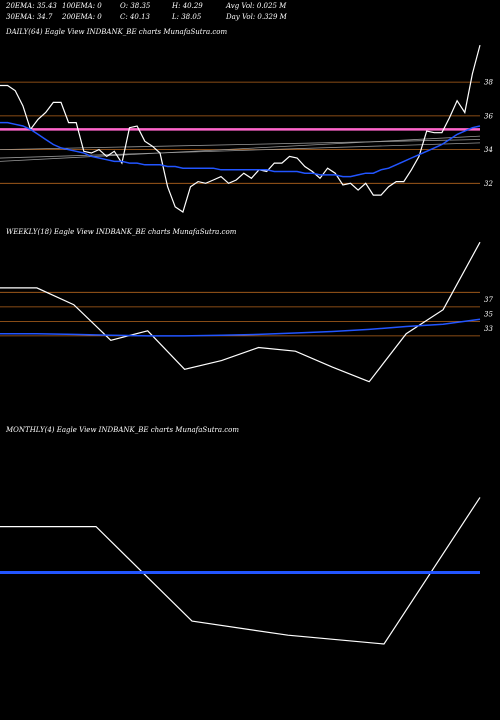 The image size is (500, 720). I want to click on ema30-readout: 30EMA: 34.7, so click(29, 17).